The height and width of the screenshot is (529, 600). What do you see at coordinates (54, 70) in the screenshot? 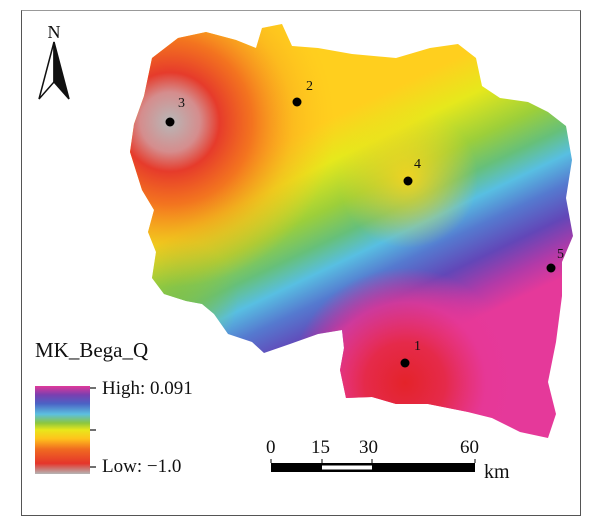
I see `north-arrow-icon` at bounding box center [54, 70].